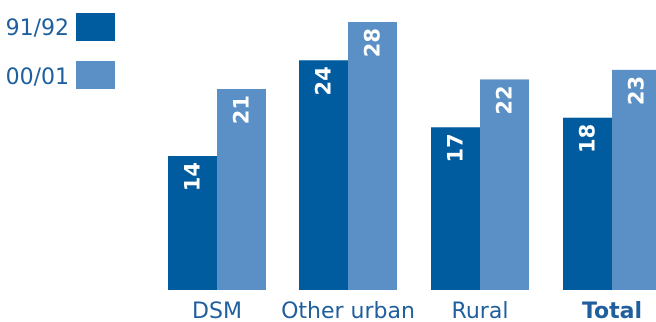 The height and width of the screenshot is (322, 656). What do you see at coordinates (588, 138) in the screenshot?
I see `value-label-total-91-92: 18` at bounding box center [588, 138].